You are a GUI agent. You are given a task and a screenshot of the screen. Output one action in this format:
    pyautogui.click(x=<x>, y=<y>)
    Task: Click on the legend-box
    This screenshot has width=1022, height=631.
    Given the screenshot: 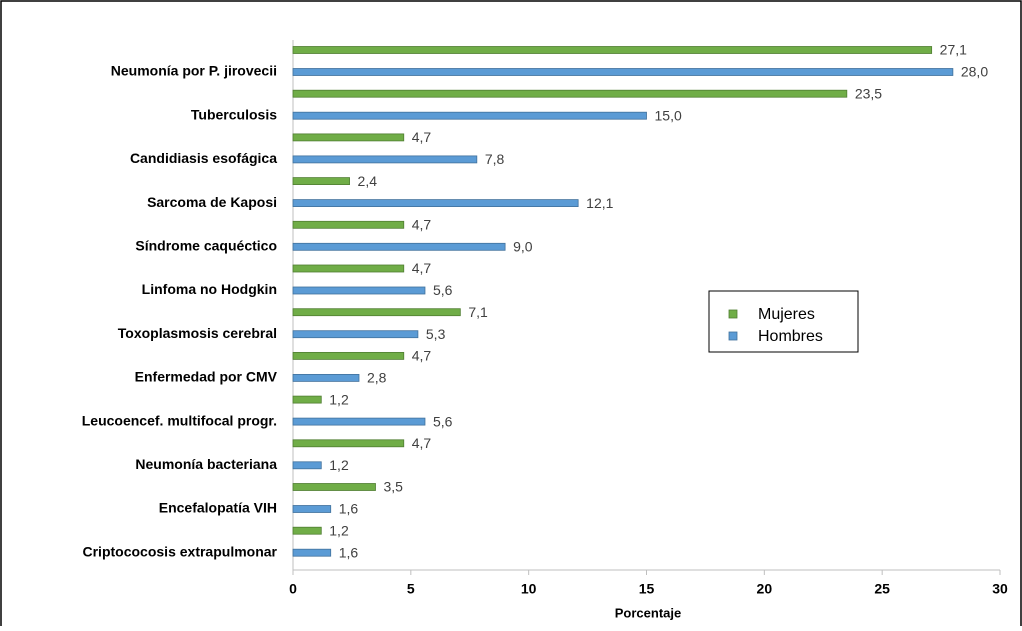 What is the action you would take?
    pyautogui.click(x=783, y=321)
    